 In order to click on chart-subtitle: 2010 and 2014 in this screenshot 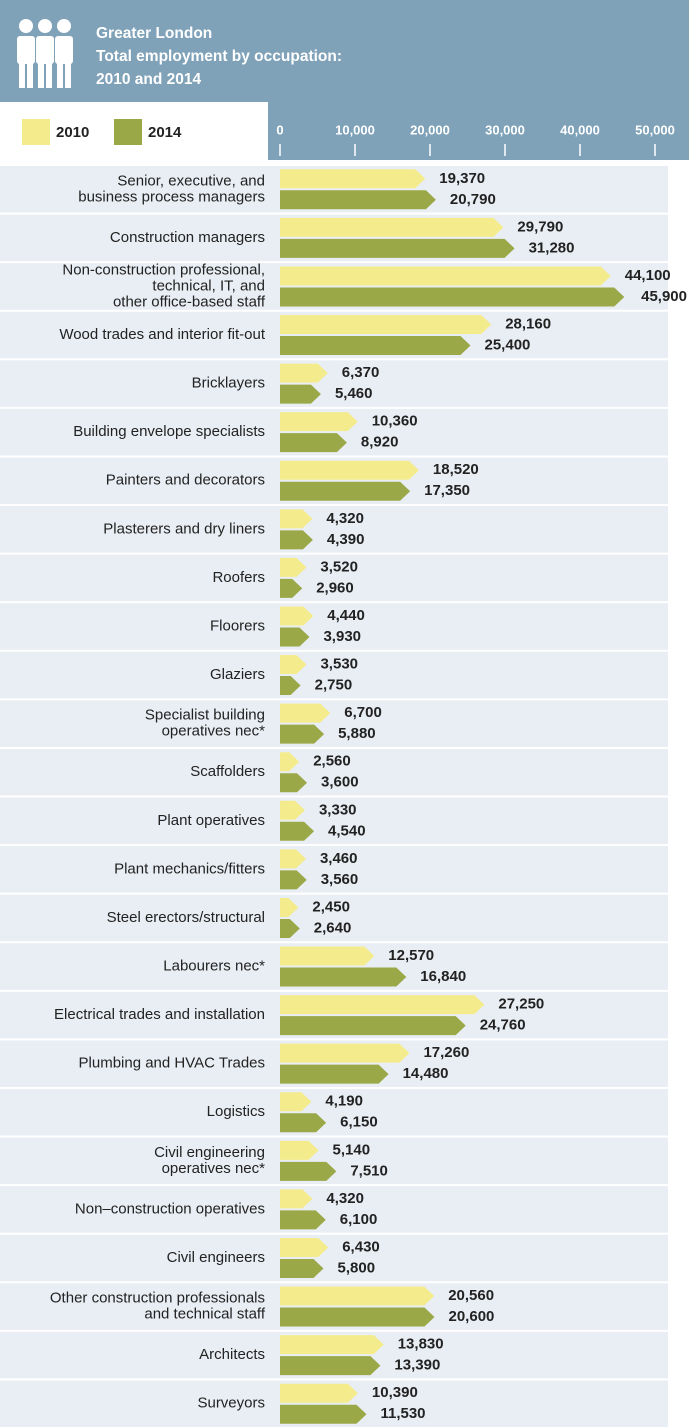, I will do `click(149, 79)`.